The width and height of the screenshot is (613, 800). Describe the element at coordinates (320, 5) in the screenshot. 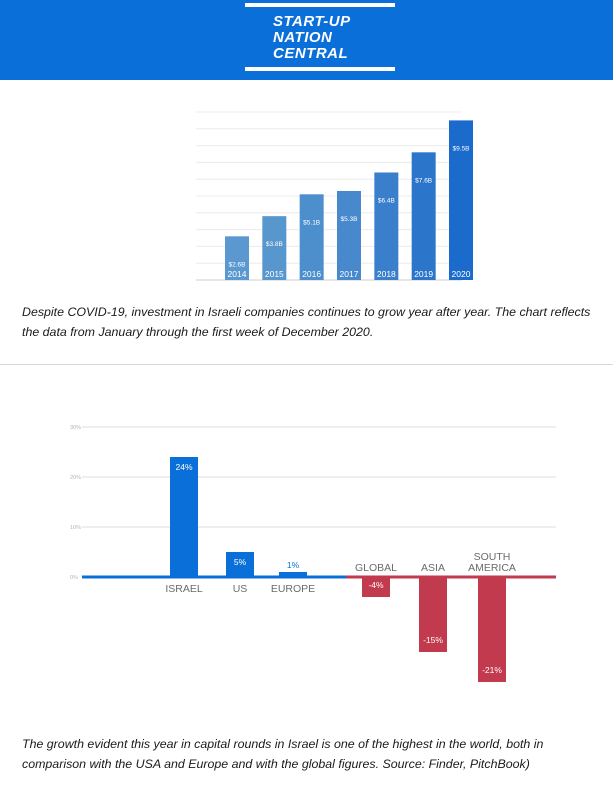

I see `logo-top-bar` at that location.